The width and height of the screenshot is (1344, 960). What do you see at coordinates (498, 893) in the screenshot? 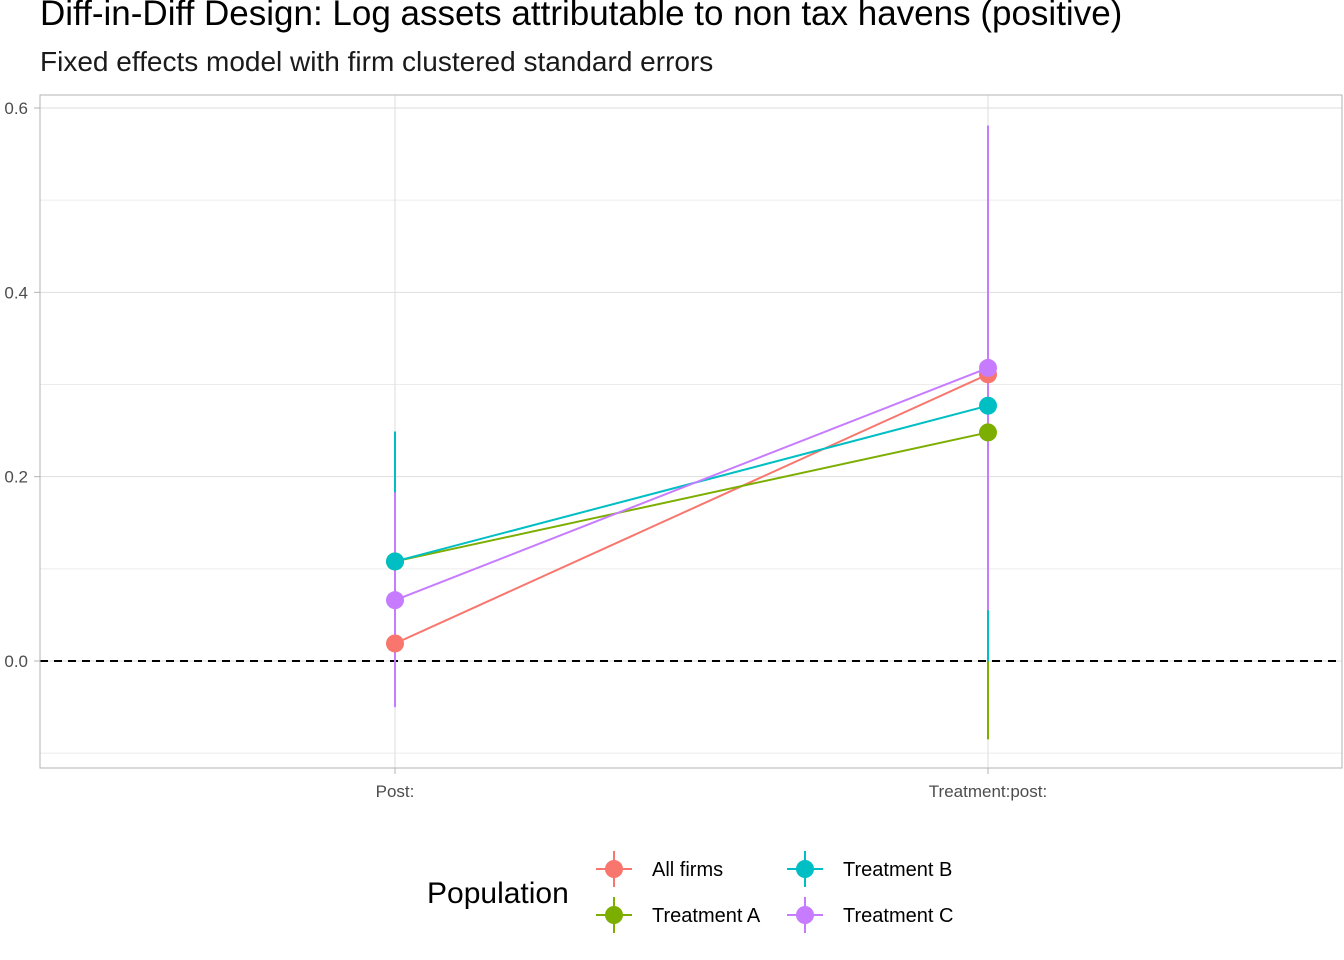
I see `legend-title: Population` at bounding box center [498, 893].